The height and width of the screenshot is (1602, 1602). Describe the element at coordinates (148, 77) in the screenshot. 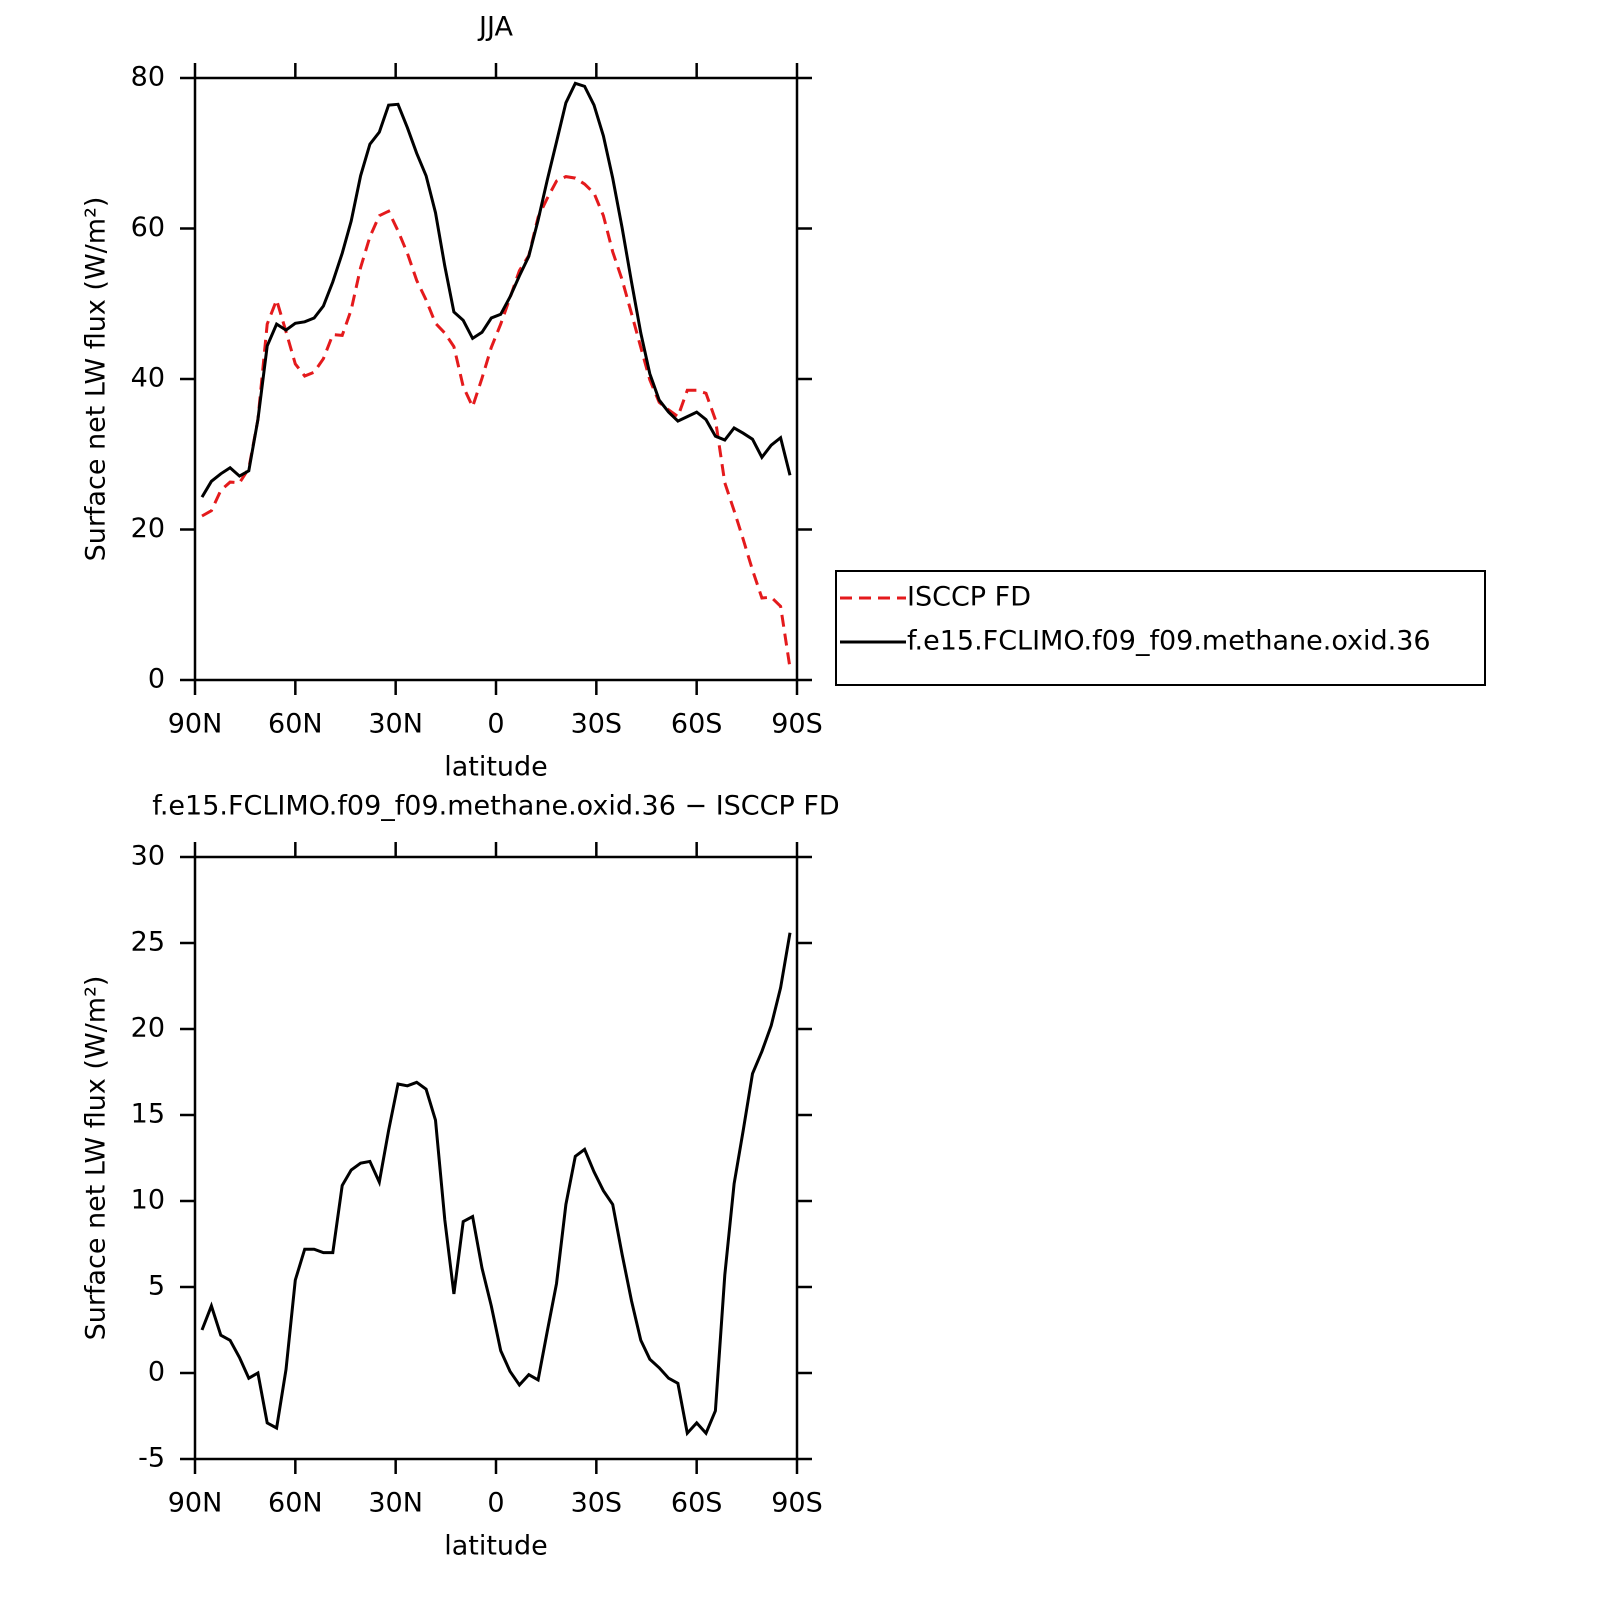

I see `y-tick-label: 80` at that location.